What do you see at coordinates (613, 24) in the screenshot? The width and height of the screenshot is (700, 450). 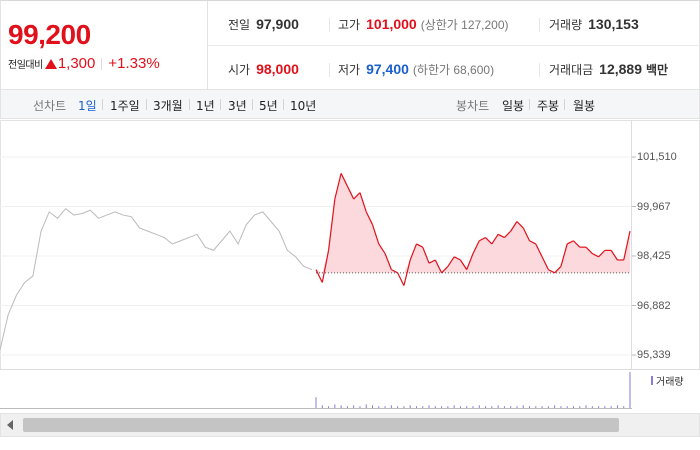 I see `volume-value: 130,153` at bounding box center [613, 24].